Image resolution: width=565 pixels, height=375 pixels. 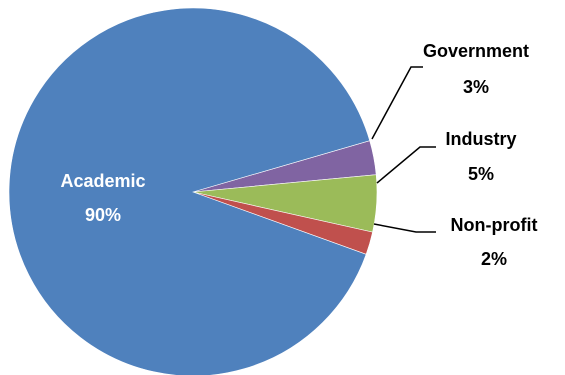 What do you see at coordinates (494, 259) in the screenshot?
I see `slice-percent-non-profit: 2%` at bounding box center [494, 259].